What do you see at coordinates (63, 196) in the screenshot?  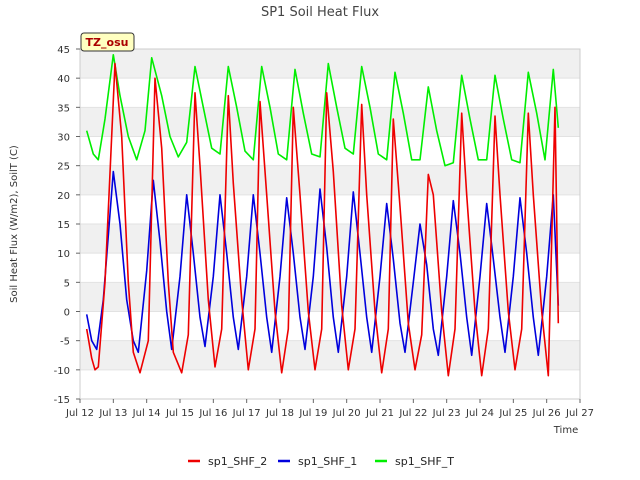 I see `y-tick-label: 20` at bounding box center [63, 196].